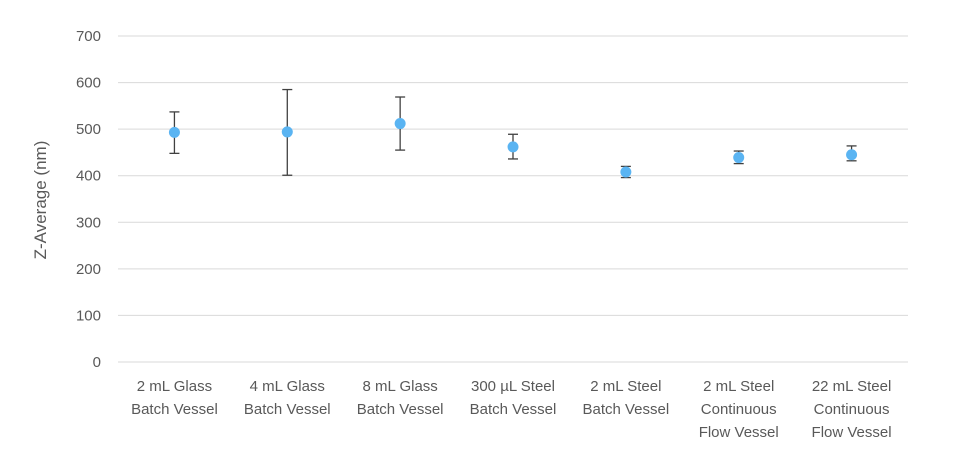  Describe the element at coordinates (88, 199) in the screenshot. I see `y-axis-tick-labels: 0 100 200 300 400 500 600 700` at that location.